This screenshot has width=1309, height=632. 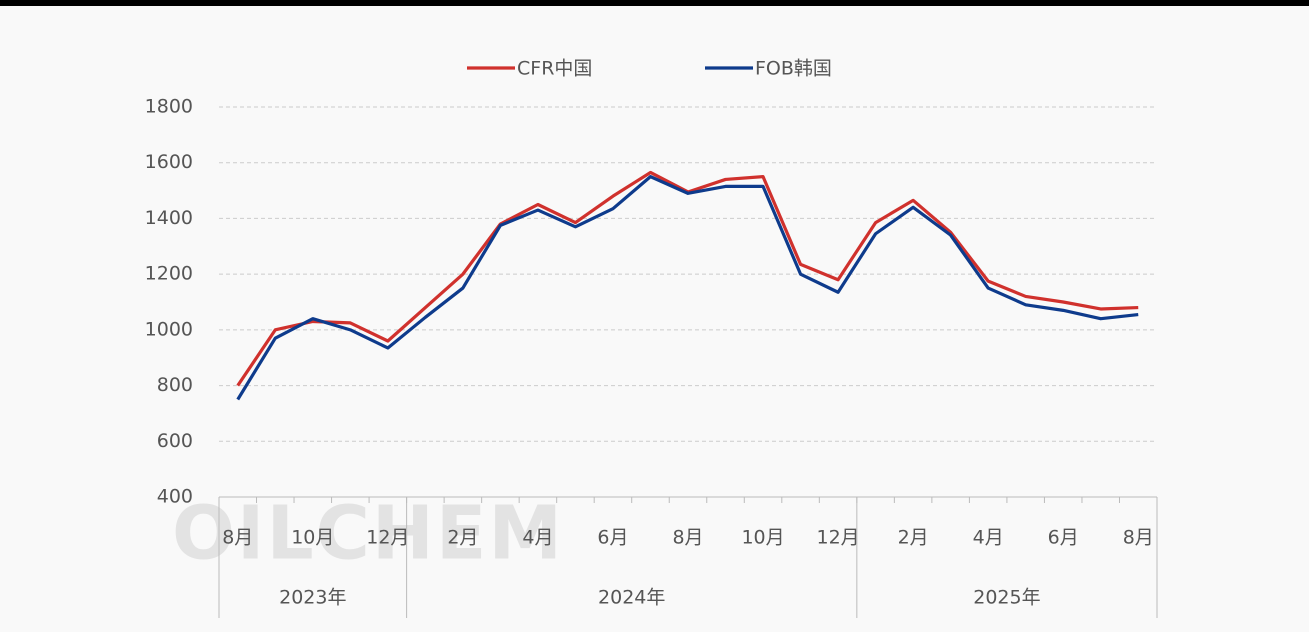 I want to click on group-label: 2025年, so click(x=1006, y=598).